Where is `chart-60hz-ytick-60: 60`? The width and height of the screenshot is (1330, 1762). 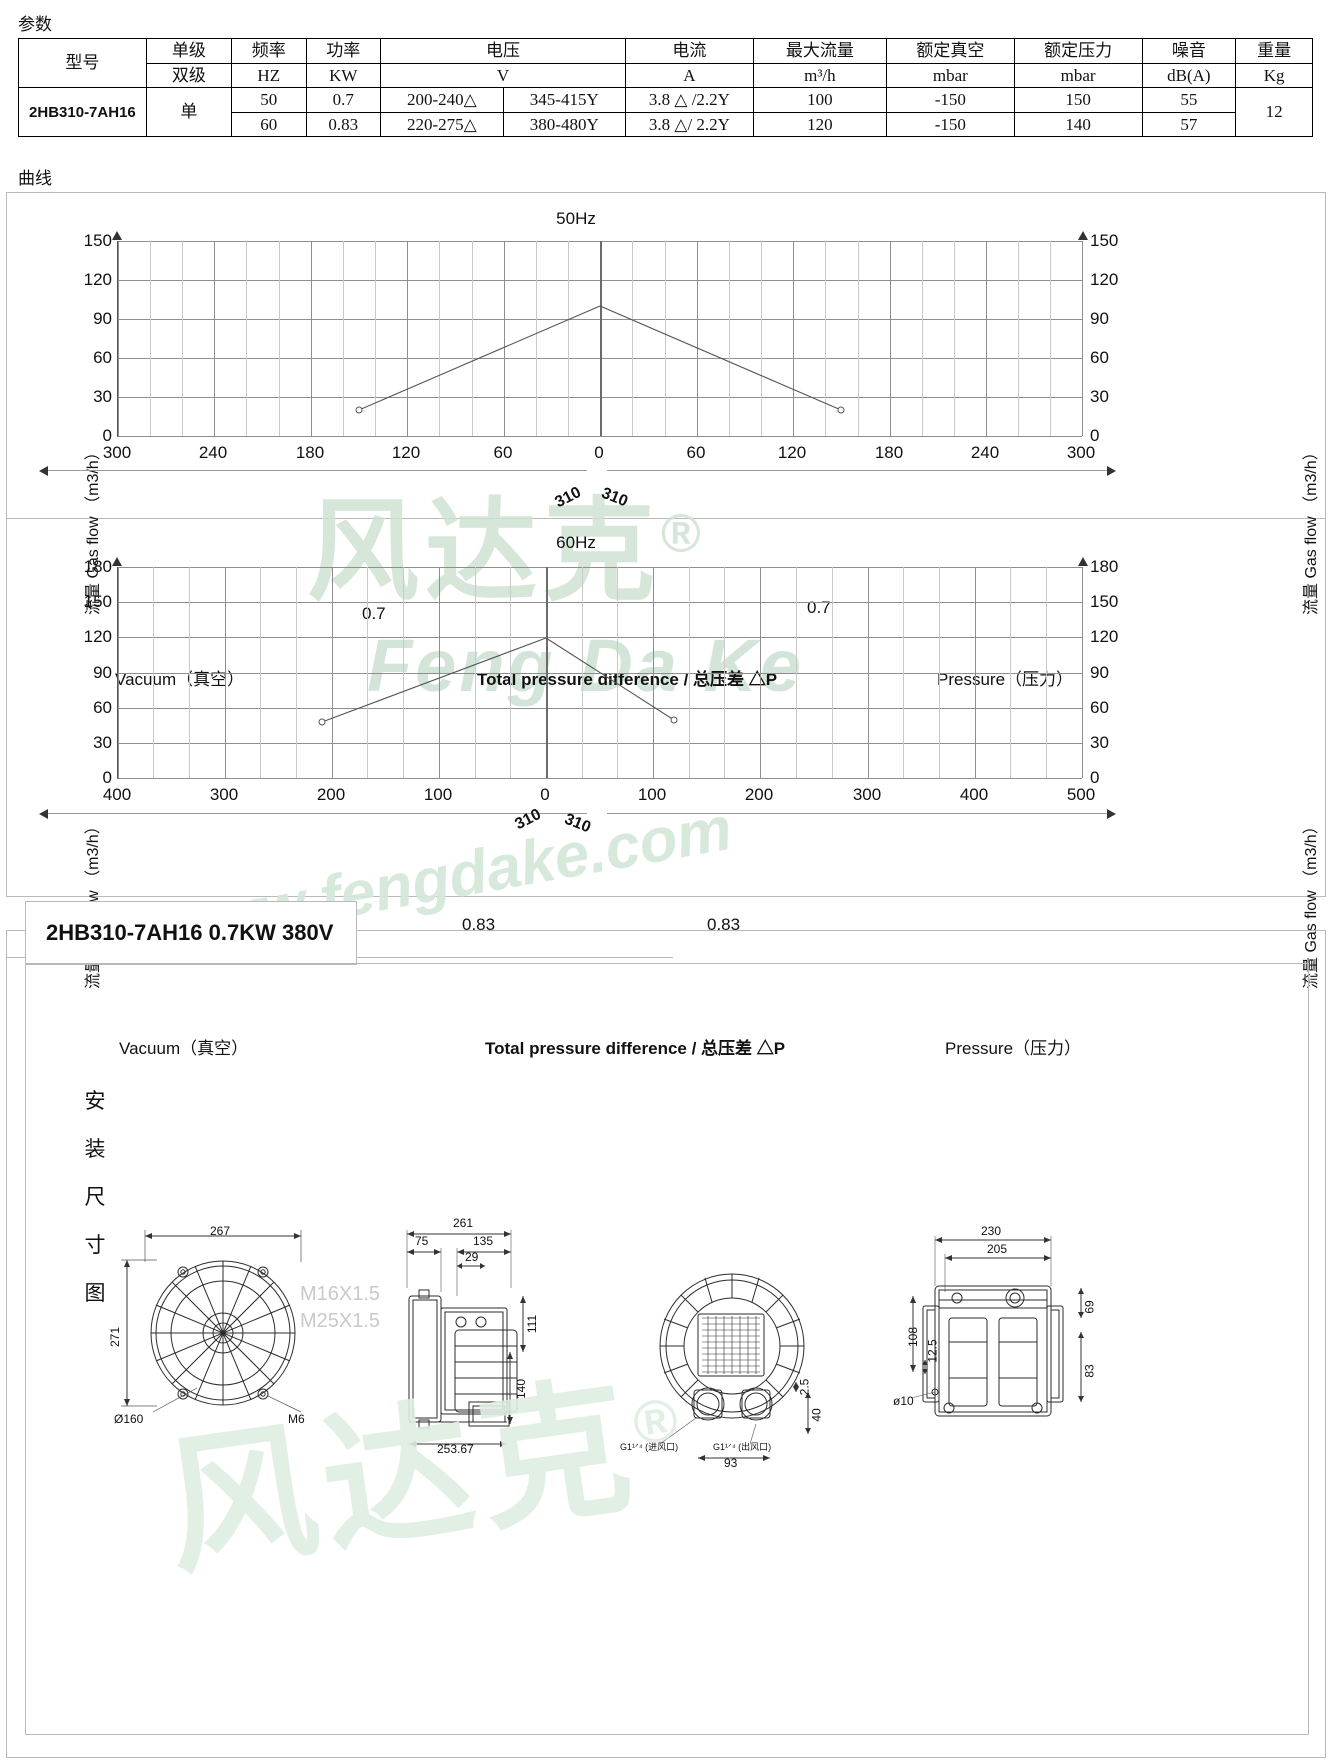
chart-60hz-ytick-60: 60 is located at coordinates (102, 707).